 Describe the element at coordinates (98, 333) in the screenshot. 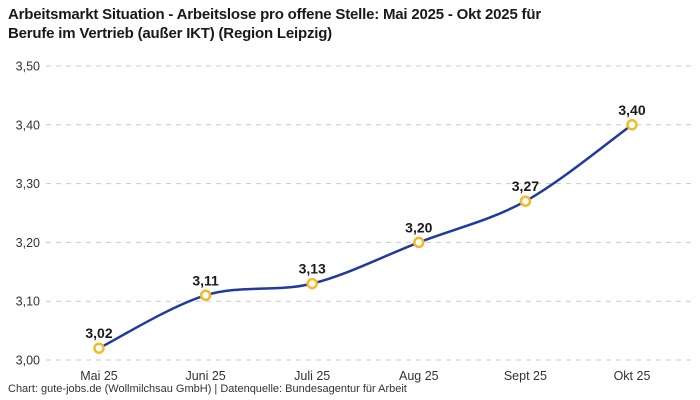

I see `data-point-label: 3,02` at that location.